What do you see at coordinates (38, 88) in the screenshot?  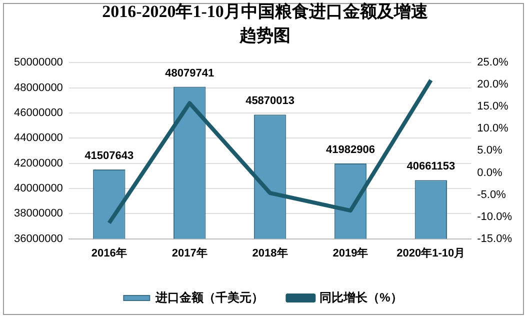 I see `y-tick-label: 48000000` at bounding box center [38, 88].